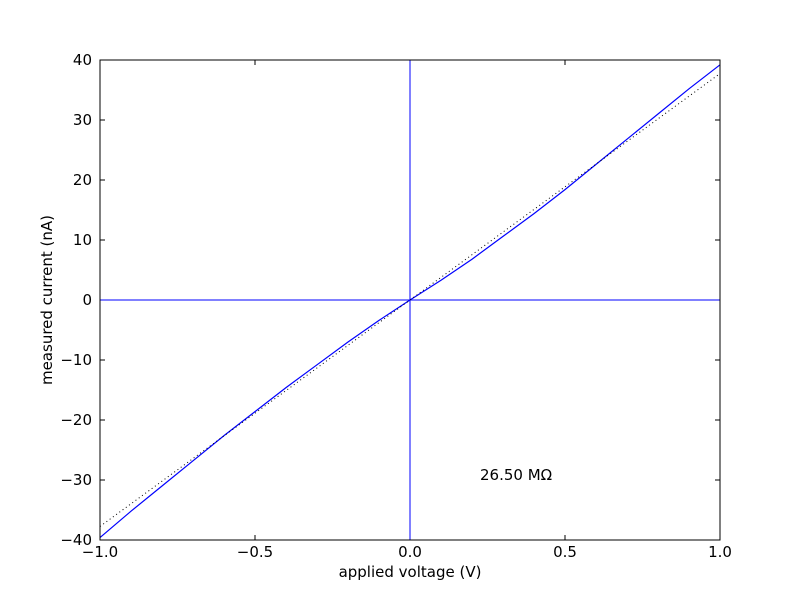  I want to click on x-tick-label: −0.5, so click(255, 552).